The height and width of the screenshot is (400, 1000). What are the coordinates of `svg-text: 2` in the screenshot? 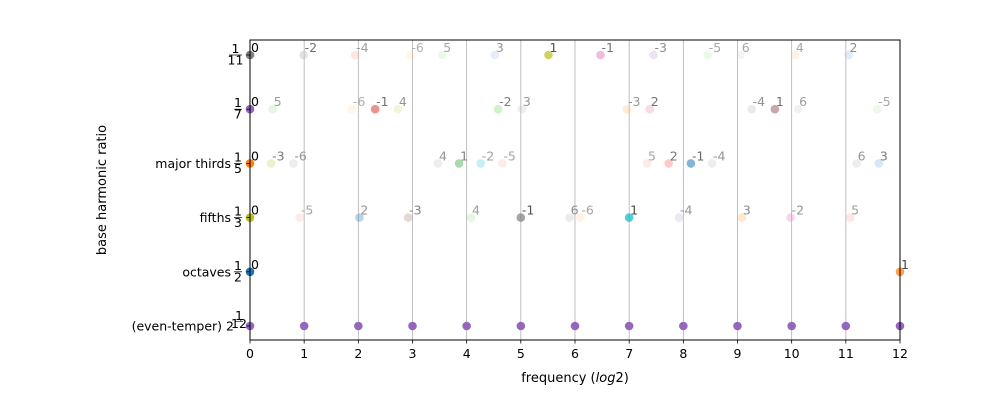 It's located at (238, 276).